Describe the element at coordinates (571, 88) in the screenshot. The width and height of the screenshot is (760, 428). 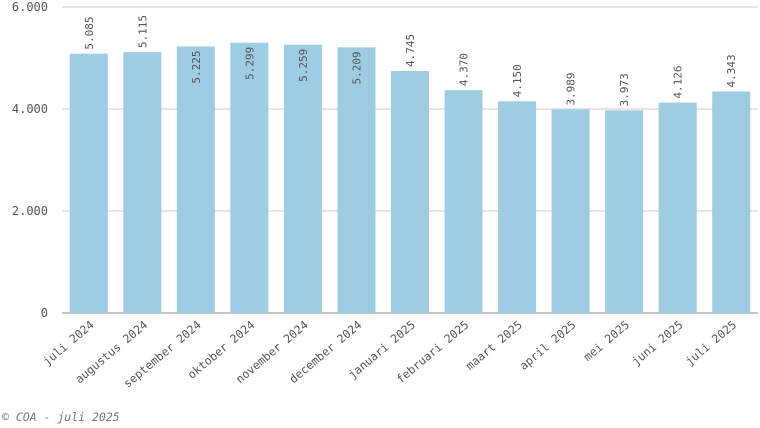
I see `data-label: 3.989` at that location.